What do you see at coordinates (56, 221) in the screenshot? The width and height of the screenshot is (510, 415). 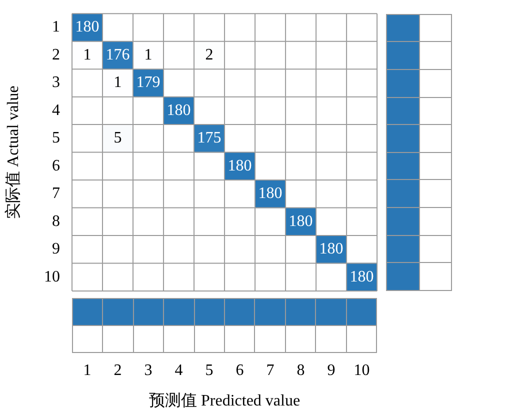 I see `y-tick-label: 8` at bounding box center [56, 221].